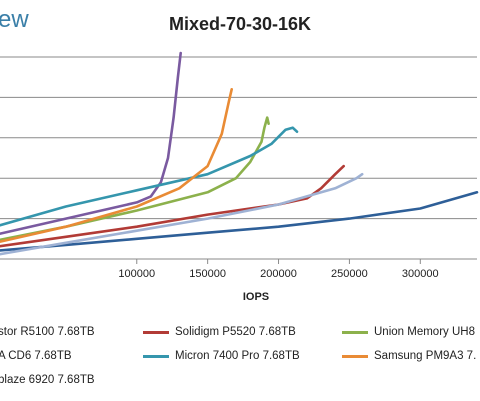  I want to click on chart-title: Mixed-70-30-16K, so click(240, 24).